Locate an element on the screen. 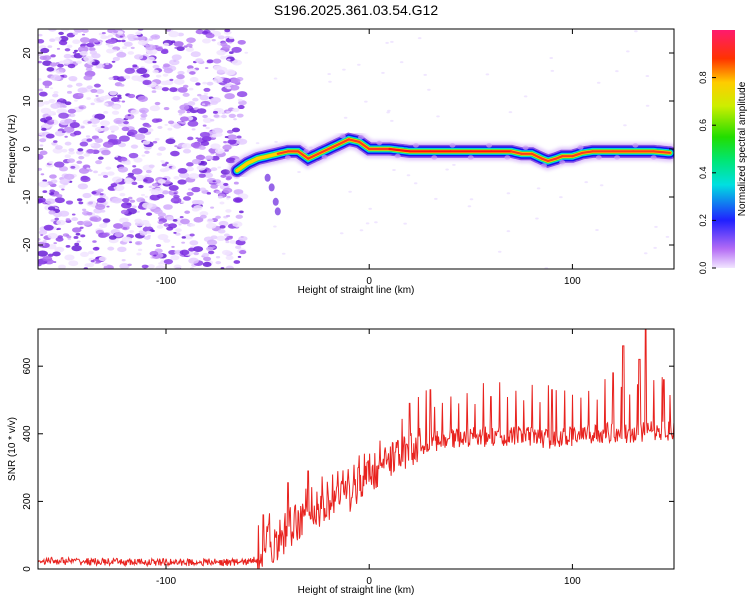 This screenshot has width=750, height=600. colorbar-tick-label: 0.4 is located at coordinates (703, 173).